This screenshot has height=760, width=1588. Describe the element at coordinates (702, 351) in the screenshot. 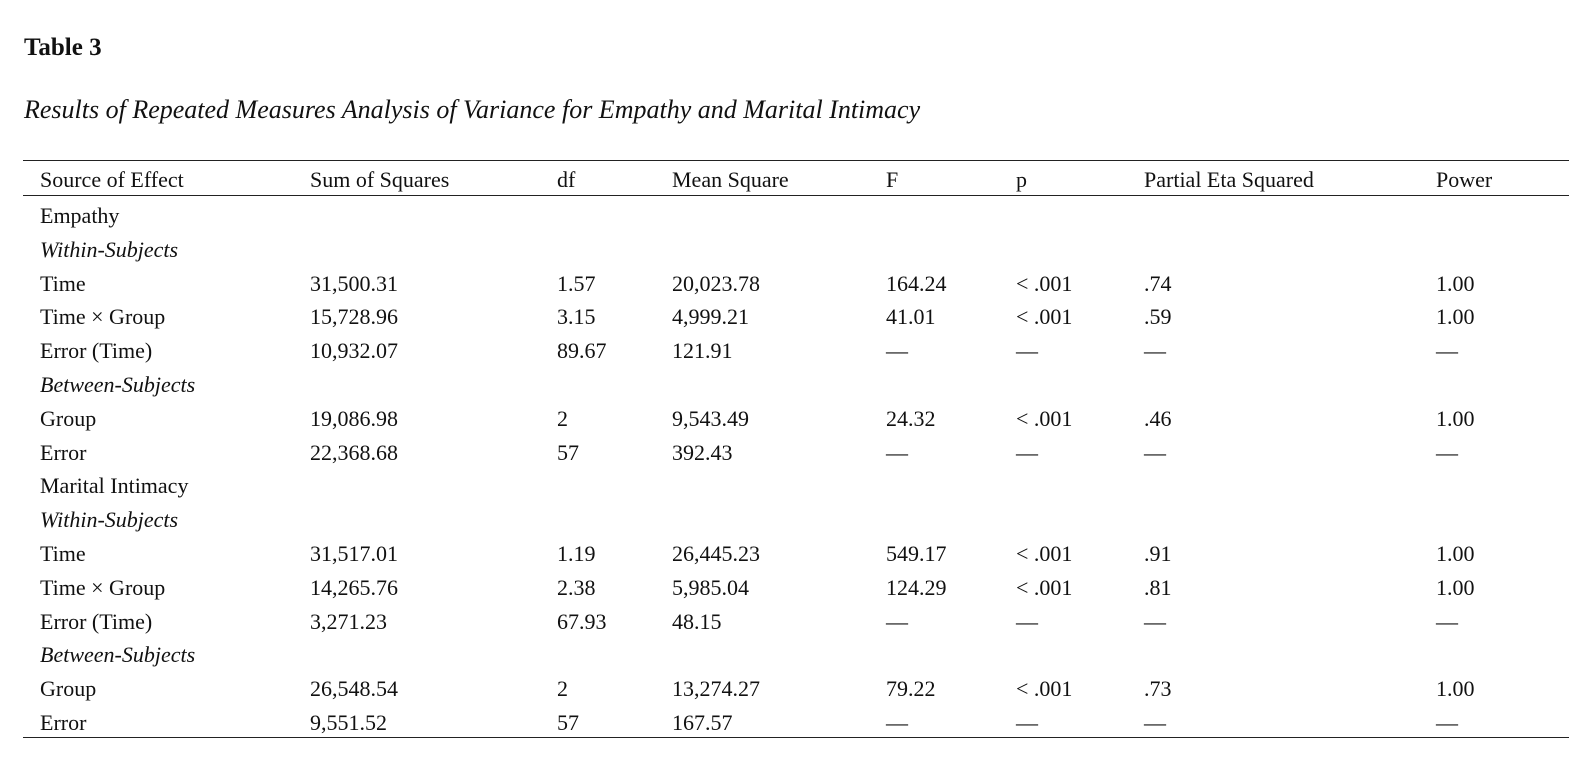

I see `cell-mean-square: 121.91` at that location.